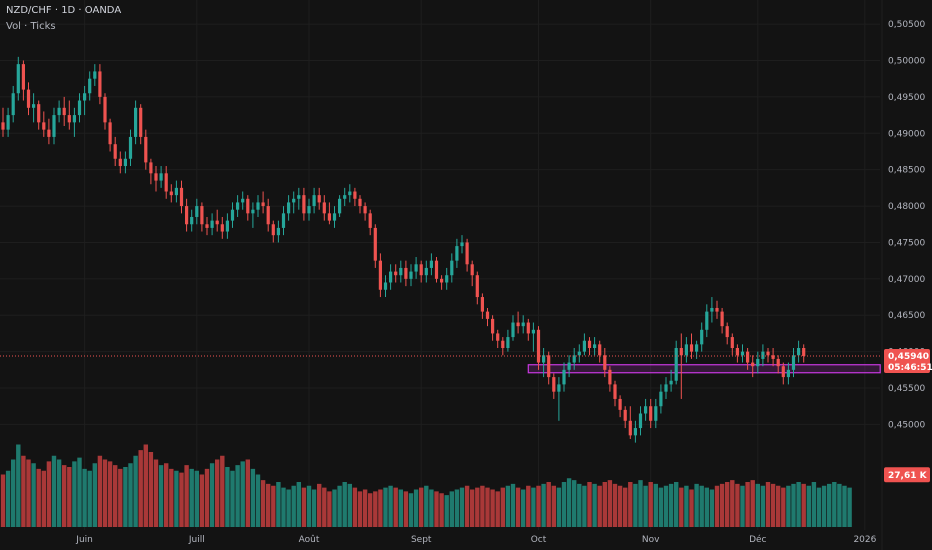 The width and height of the screenshot is (932, 550). Describe the element at coordinates (864, 540) in the screenshot. I see `time-tick-label: 2026` at that location.